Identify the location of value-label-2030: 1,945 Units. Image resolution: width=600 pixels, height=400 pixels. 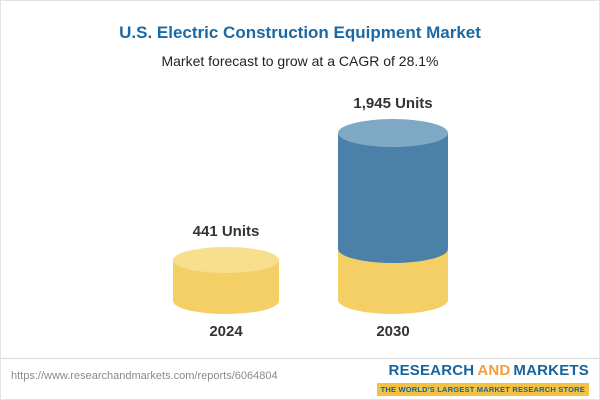
(393, 103).